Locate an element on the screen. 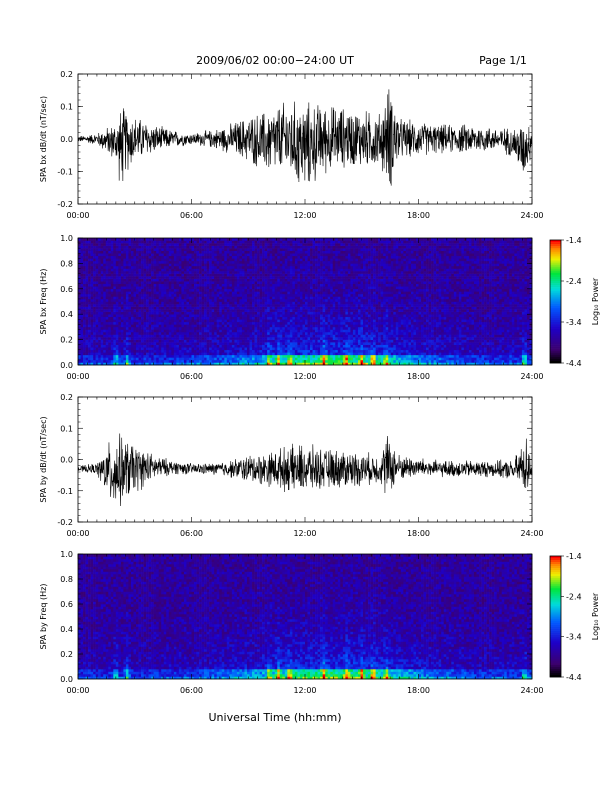 Image resolution: width=612 pixels, height=792 pixels. y-tick-label: 0.2 is located at coordinates (66, 74).